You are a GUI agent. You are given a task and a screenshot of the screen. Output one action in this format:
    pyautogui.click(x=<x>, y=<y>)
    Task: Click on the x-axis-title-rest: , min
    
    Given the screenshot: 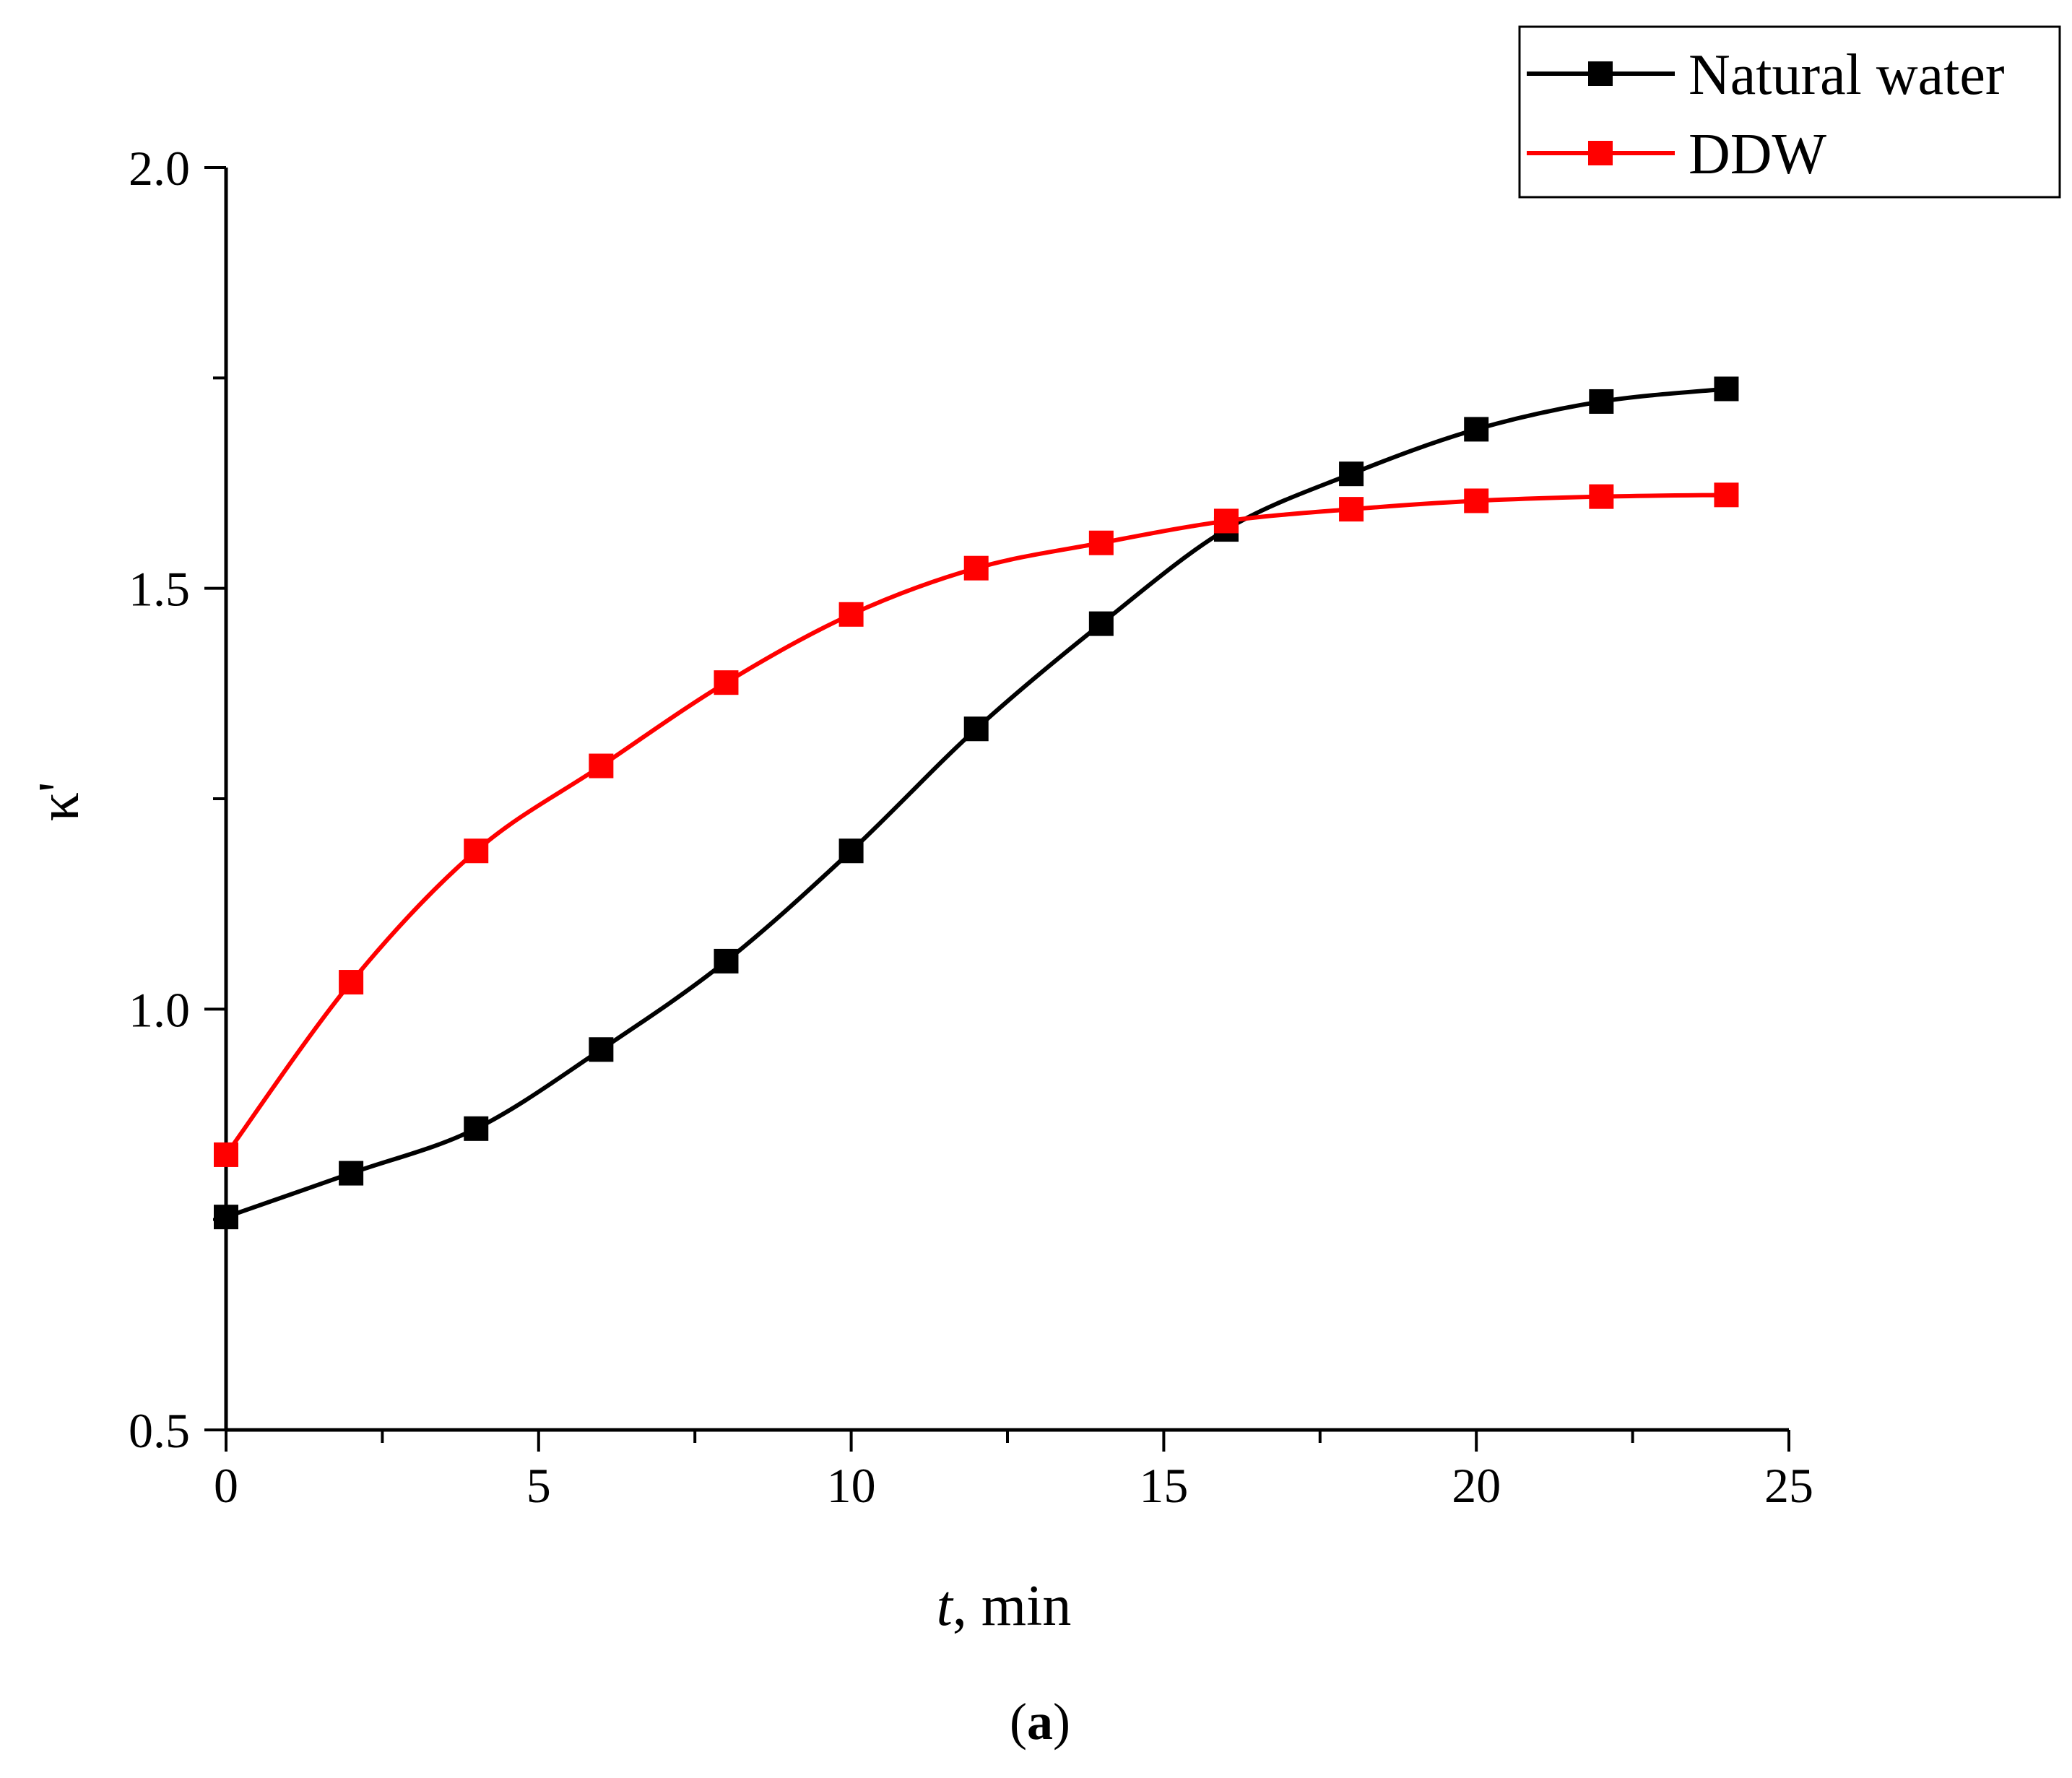 What is the action you would take?
    pyautogui.click(x=1012, y=1606)
    